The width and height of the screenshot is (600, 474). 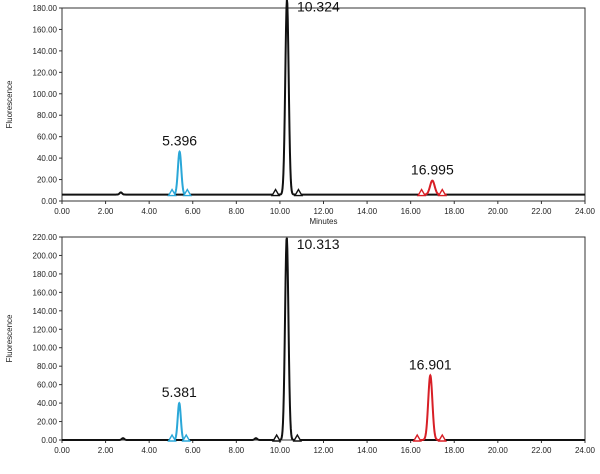 I want to click on peak-retention-label: 5.396, so click(x=179, y=141).